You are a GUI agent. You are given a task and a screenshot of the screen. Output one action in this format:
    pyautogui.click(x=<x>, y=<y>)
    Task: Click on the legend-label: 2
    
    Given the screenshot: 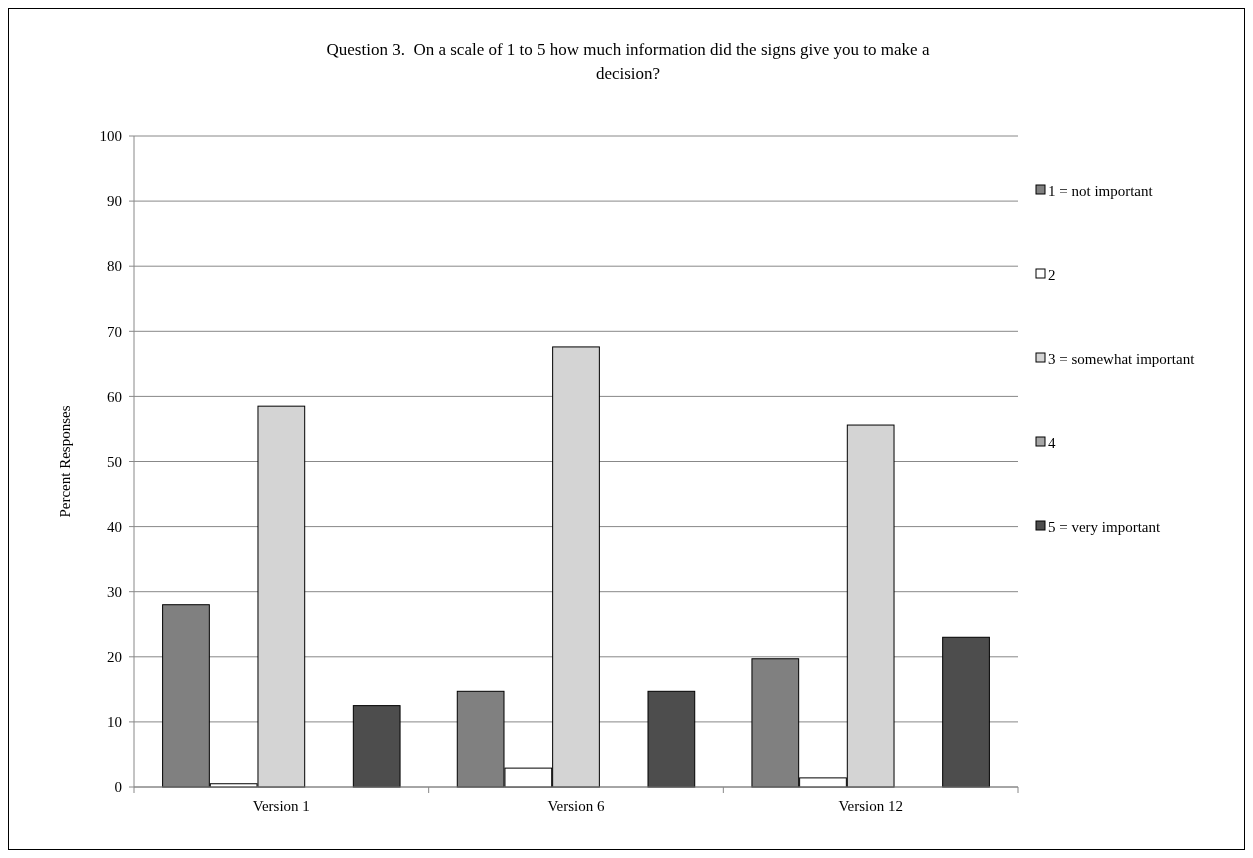 What is the action you would take?
    pyautogui.click(x=1052, y=275)
    